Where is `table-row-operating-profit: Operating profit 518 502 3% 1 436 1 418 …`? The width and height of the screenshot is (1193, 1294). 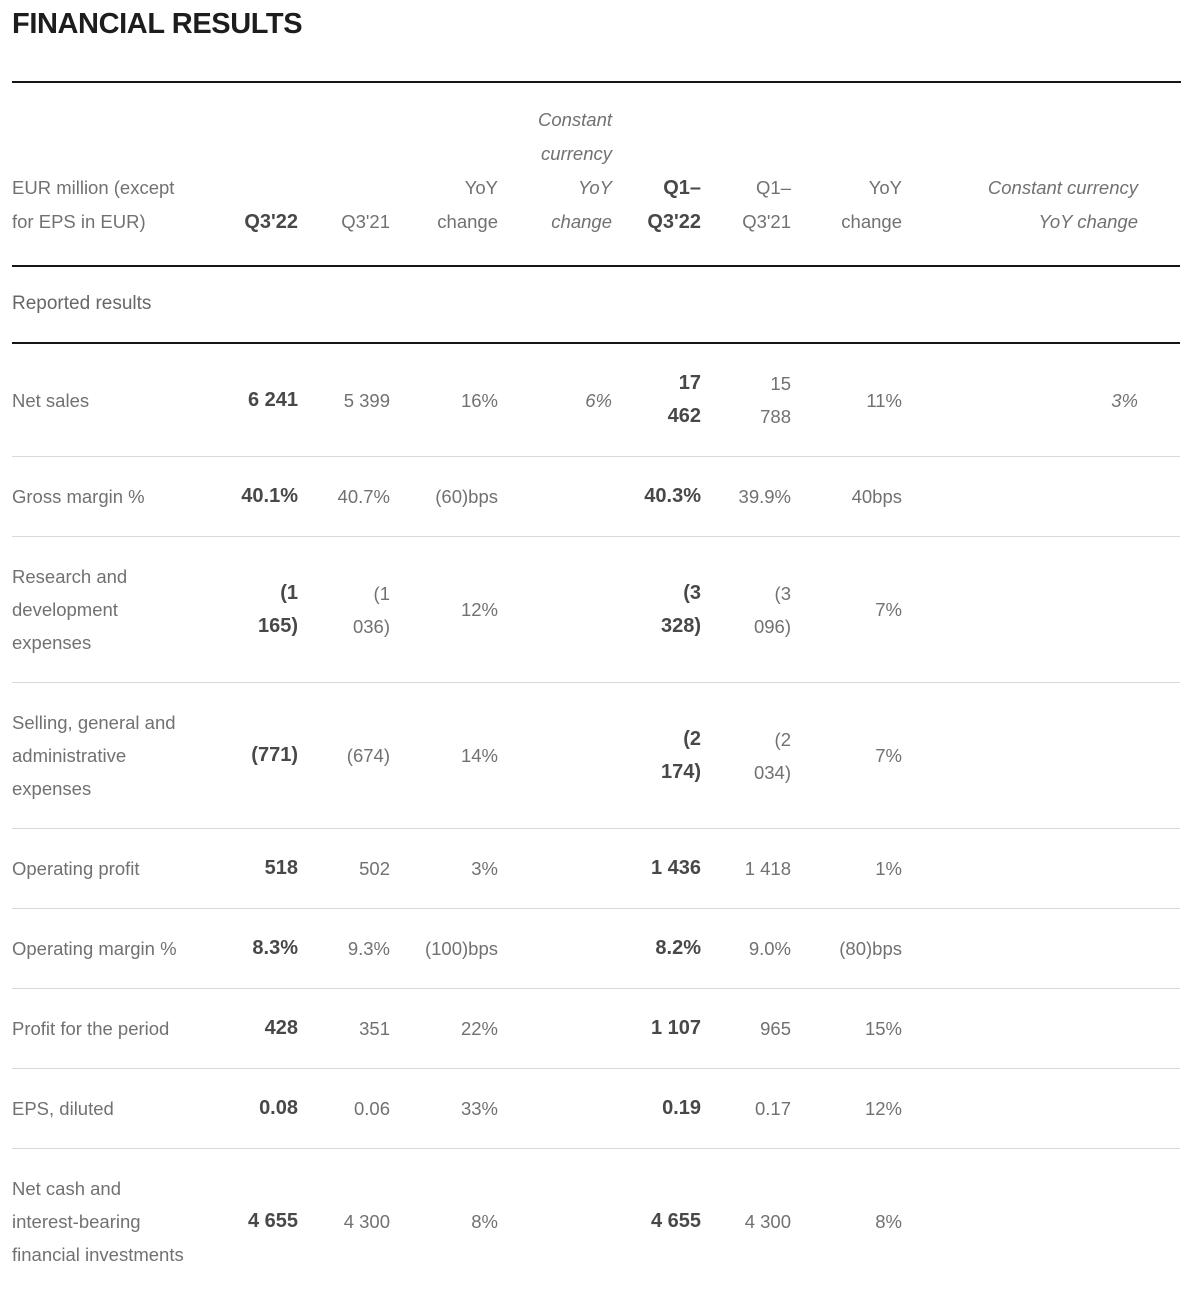 table-row-operating-profit: Operating profit 518 502 3% 1 436 1 418 … is located at coordinates (596, 869).